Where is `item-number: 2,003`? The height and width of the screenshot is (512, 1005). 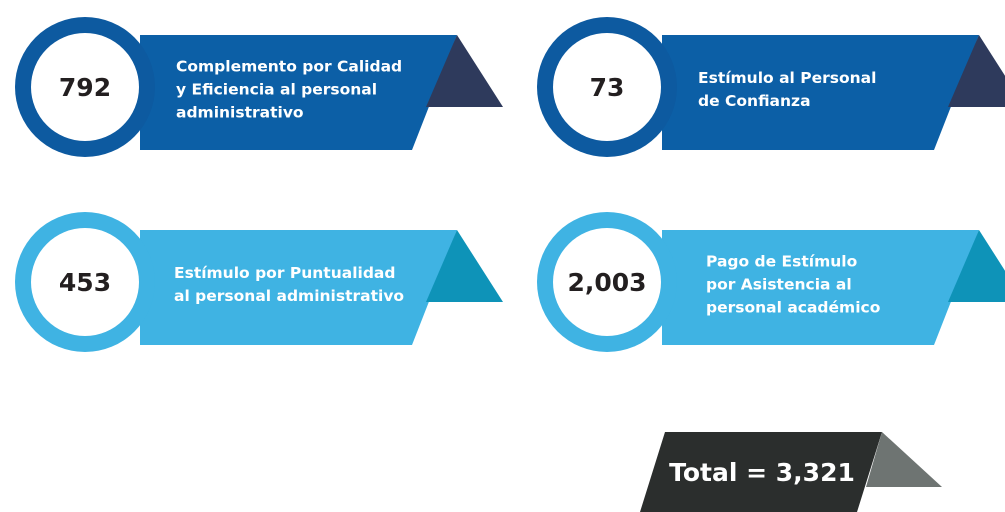
item-number: 2,003 is located at coordinates (606, 282).